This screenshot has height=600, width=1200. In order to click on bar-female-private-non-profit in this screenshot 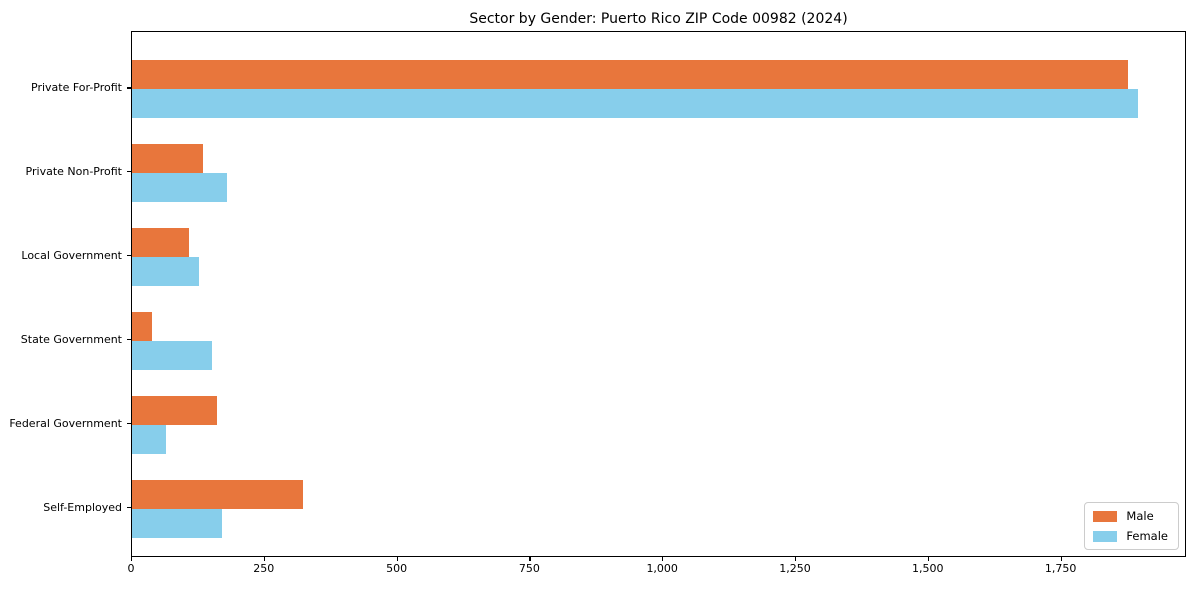, I will do `click(180, 187)`.